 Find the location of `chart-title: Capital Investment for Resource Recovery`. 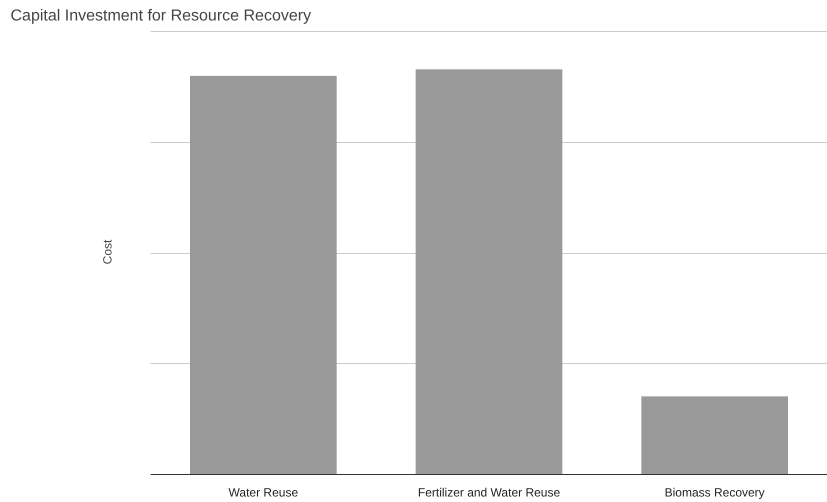

chart-title: Capital Investment for Resource Recovery is located at coordinates (161, 16).